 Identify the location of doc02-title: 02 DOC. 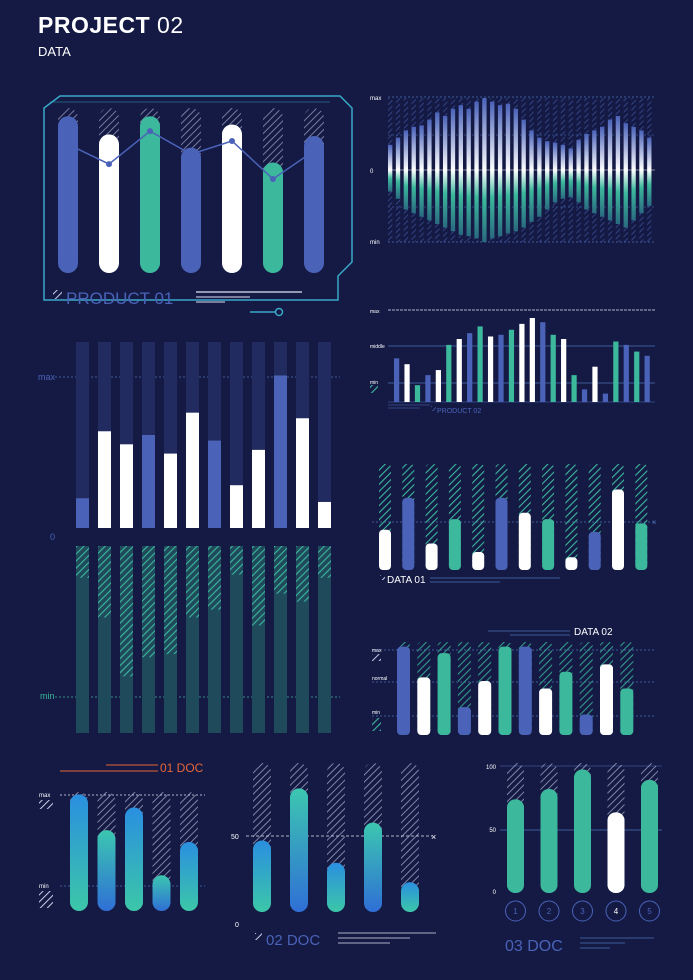
(293, 940).